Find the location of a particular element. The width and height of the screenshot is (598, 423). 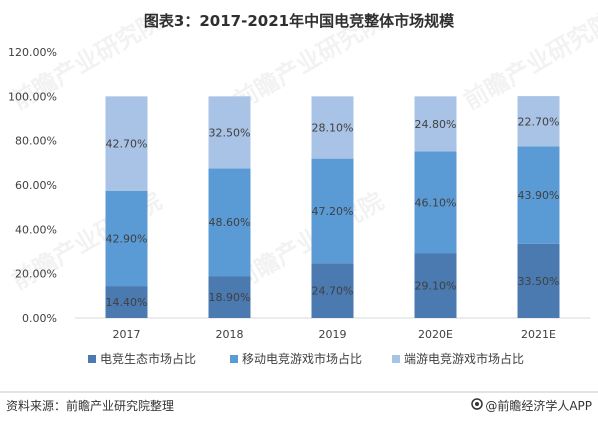

x-tick-label: 2018 is located at coordinates (230, 334).